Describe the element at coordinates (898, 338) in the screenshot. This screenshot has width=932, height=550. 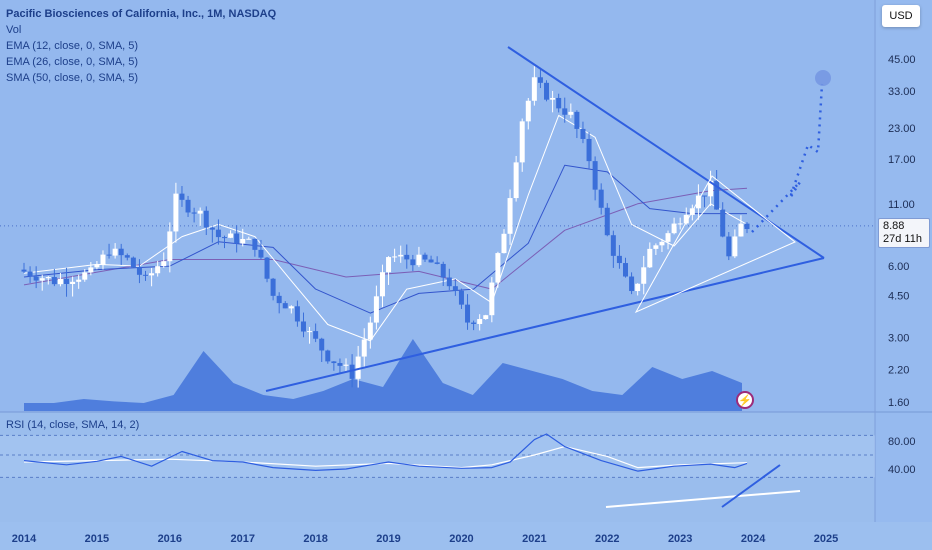
I see `price-tick-label: 3.00` at that location.